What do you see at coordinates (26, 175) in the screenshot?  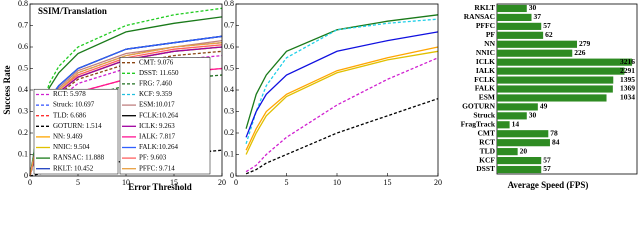 I see `y-tick-label: 0` at bounding box center [26, 175].